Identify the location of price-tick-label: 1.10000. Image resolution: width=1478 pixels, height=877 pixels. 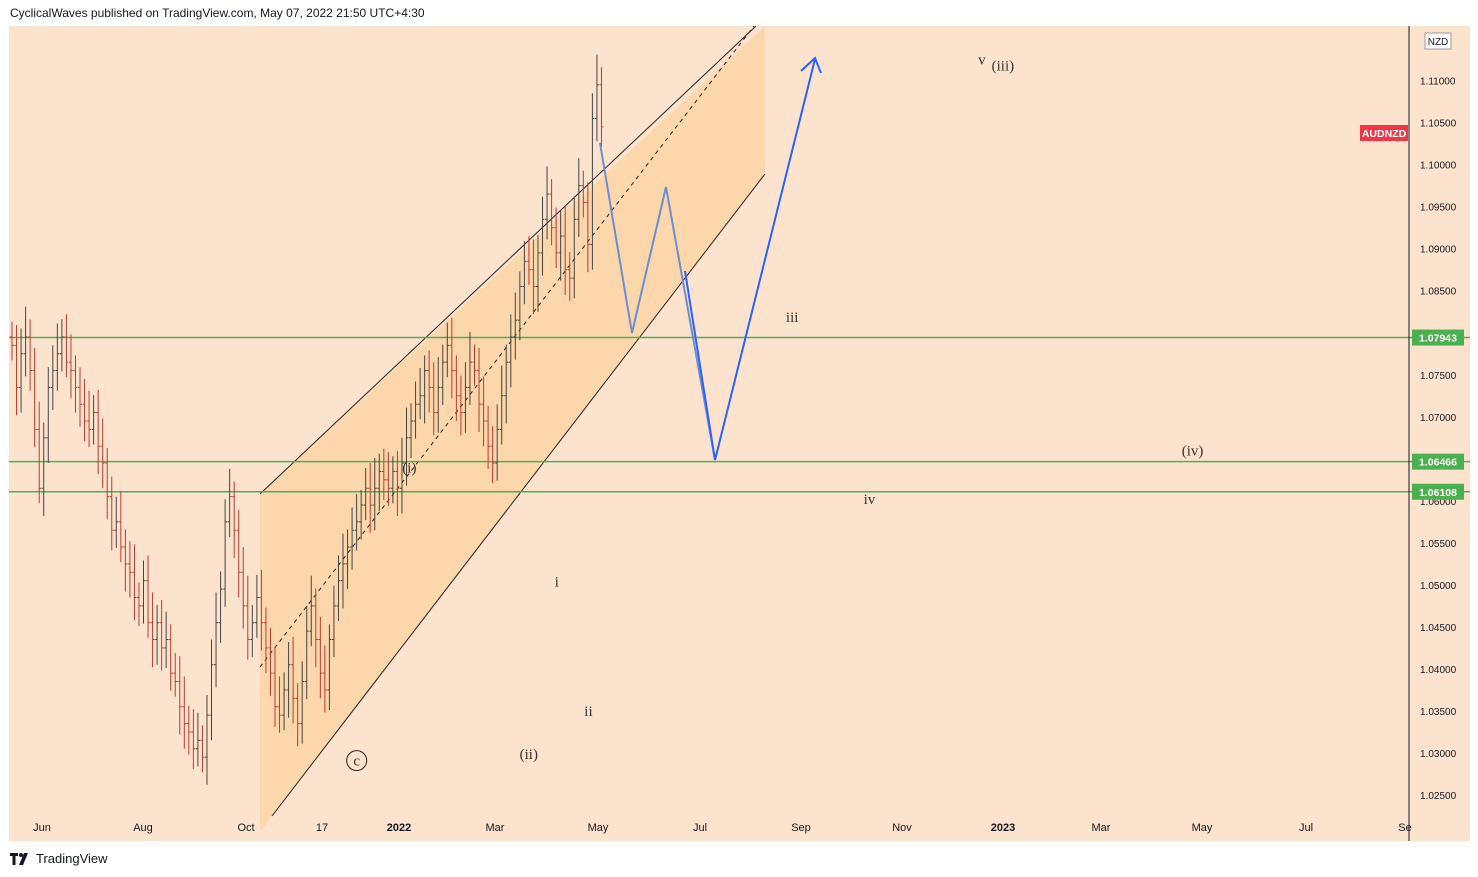
(1438, 166).